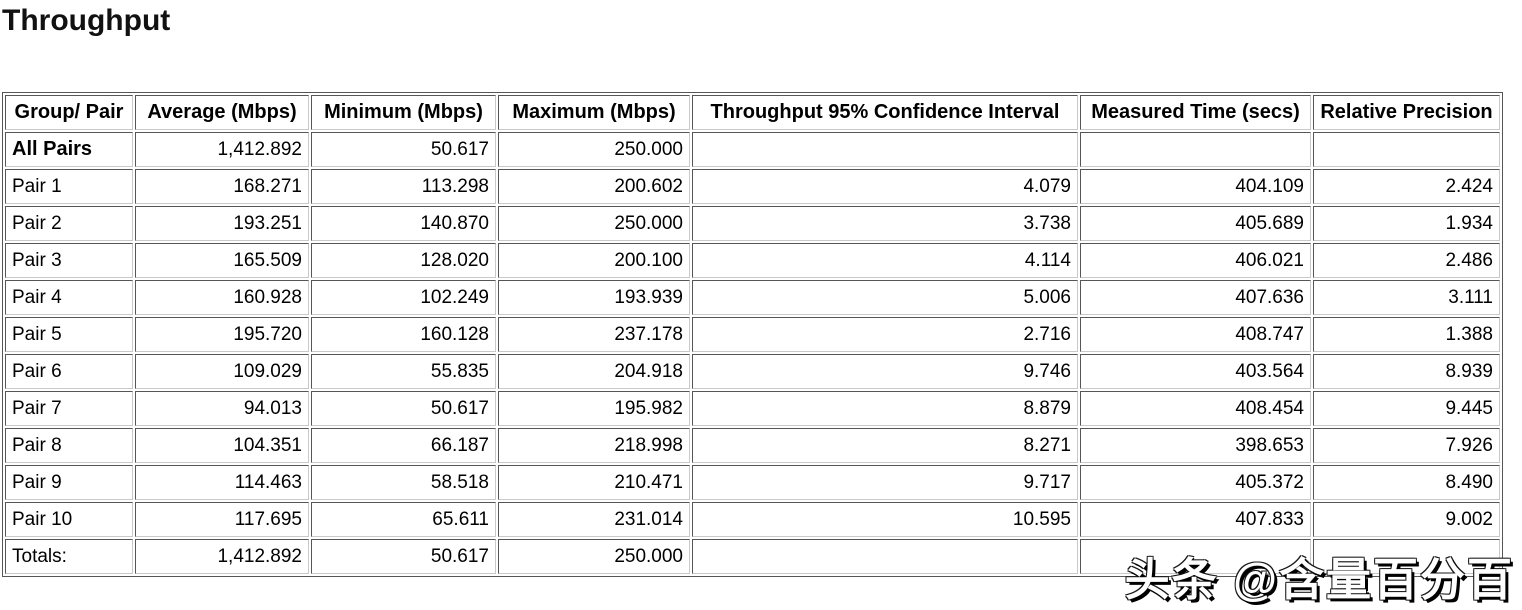  Describe the element at coordinates (1195, 186) in the screenshot. I see `cell-value: 404.109` at that location.